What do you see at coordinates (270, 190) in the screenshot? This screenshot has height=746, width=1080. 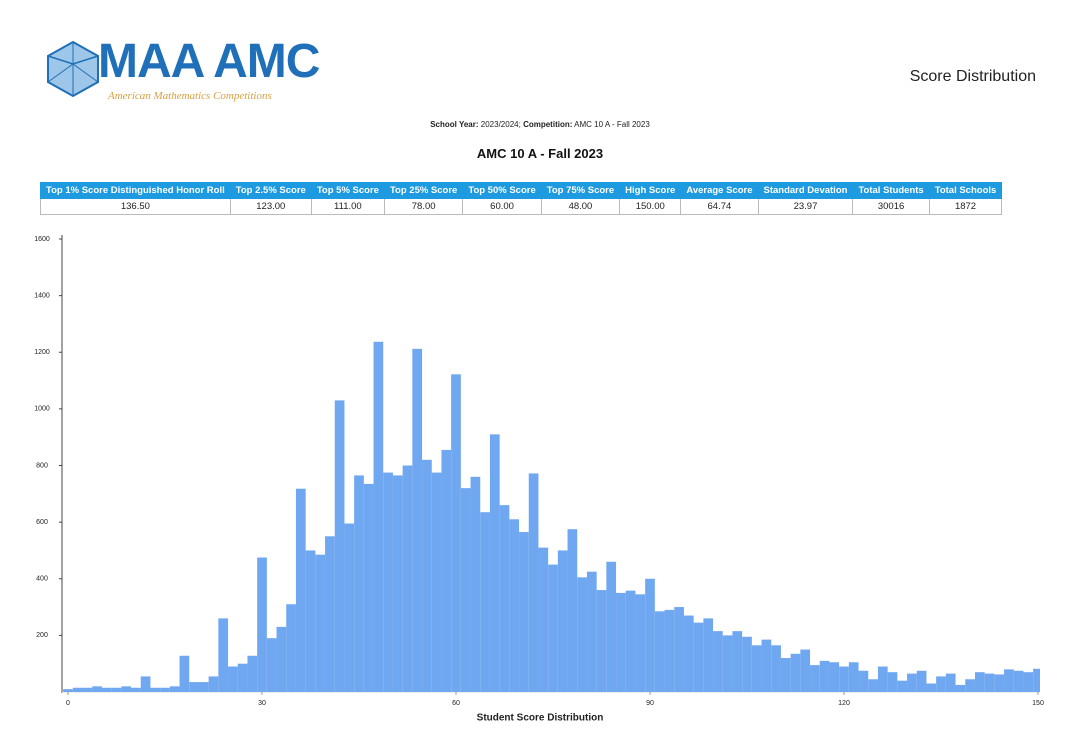 I see `table-header: Top 2.5% Score` at bounding box center [270, 190].